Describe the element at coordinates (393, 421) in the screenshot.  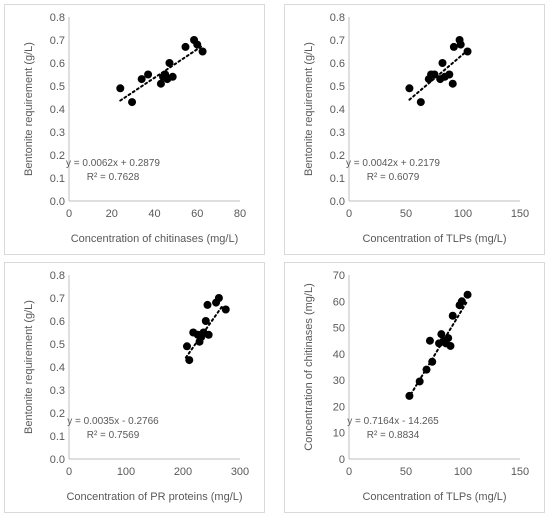
I see `trendline-equation: y = 0.7164x - 14.265` at that location.